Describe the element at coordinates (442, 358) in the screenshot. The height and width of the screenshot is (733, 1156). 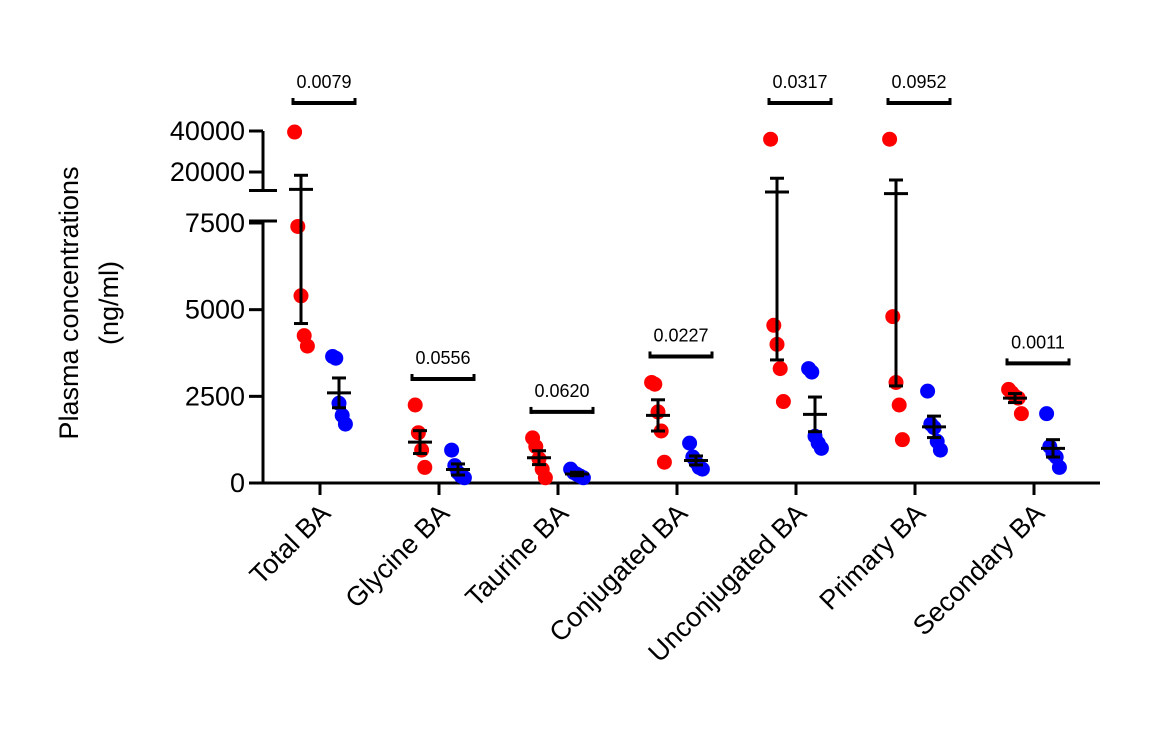
I see `p-value-label: 0.0556` at that location.